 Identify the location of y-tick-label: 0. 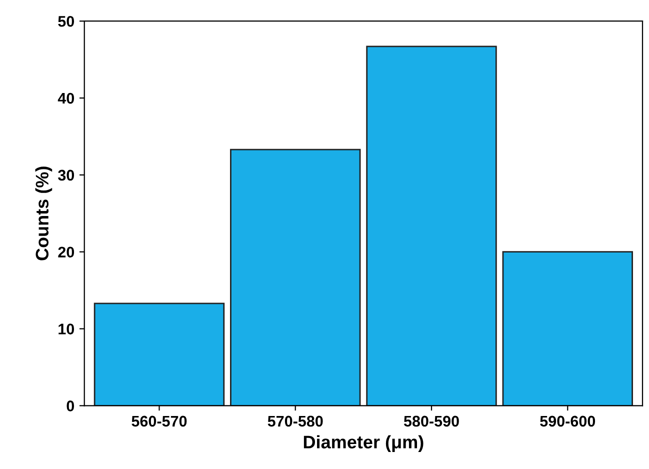
(70, 406).